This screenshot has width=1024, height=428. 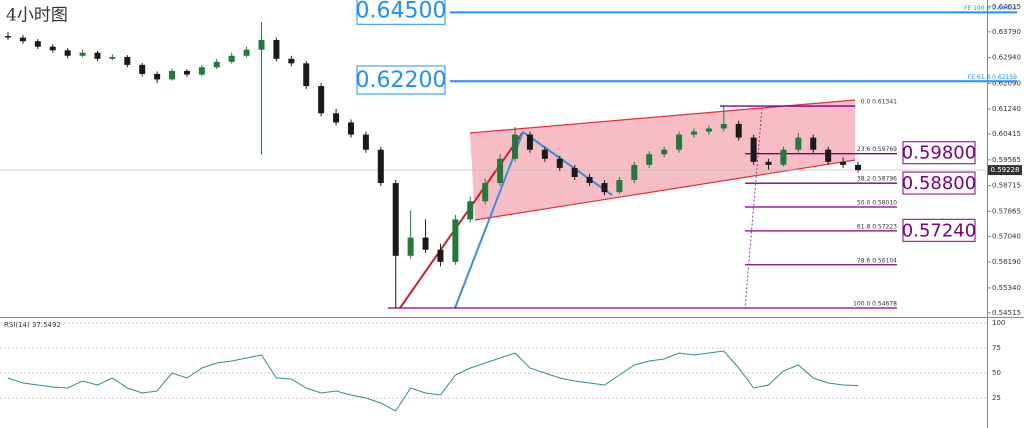 I want to click on fe-label: FE 61.8 0.62159, so click(x=992, y=77).